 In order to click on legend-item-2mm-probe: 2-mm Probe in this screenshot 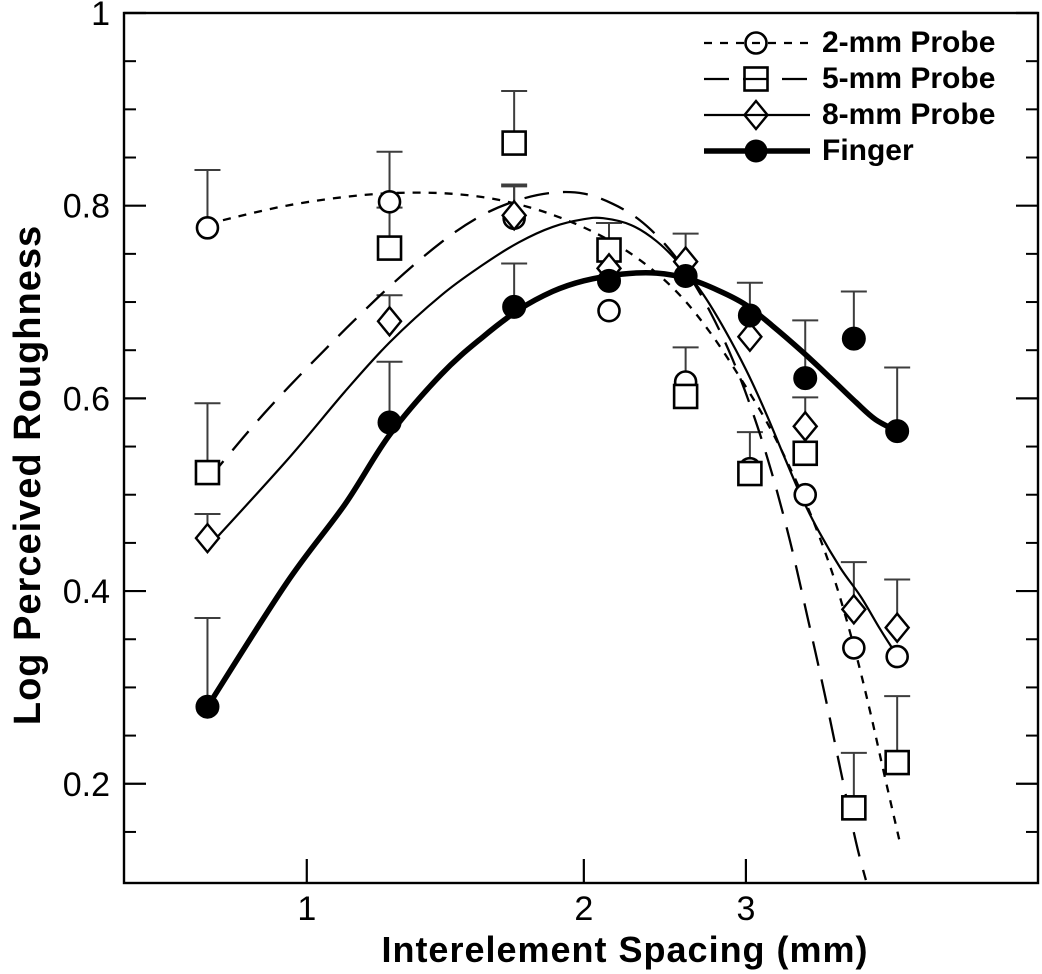, I will do `click(849, 43)`.